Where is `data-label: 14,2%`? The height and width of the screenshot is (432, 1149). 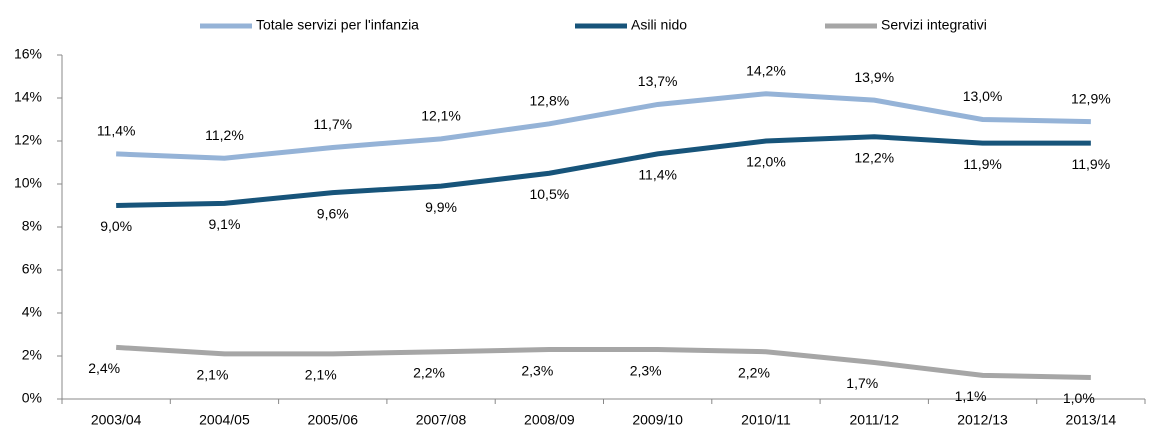
data-label: 14,2% is located at coordinates (766, 70).